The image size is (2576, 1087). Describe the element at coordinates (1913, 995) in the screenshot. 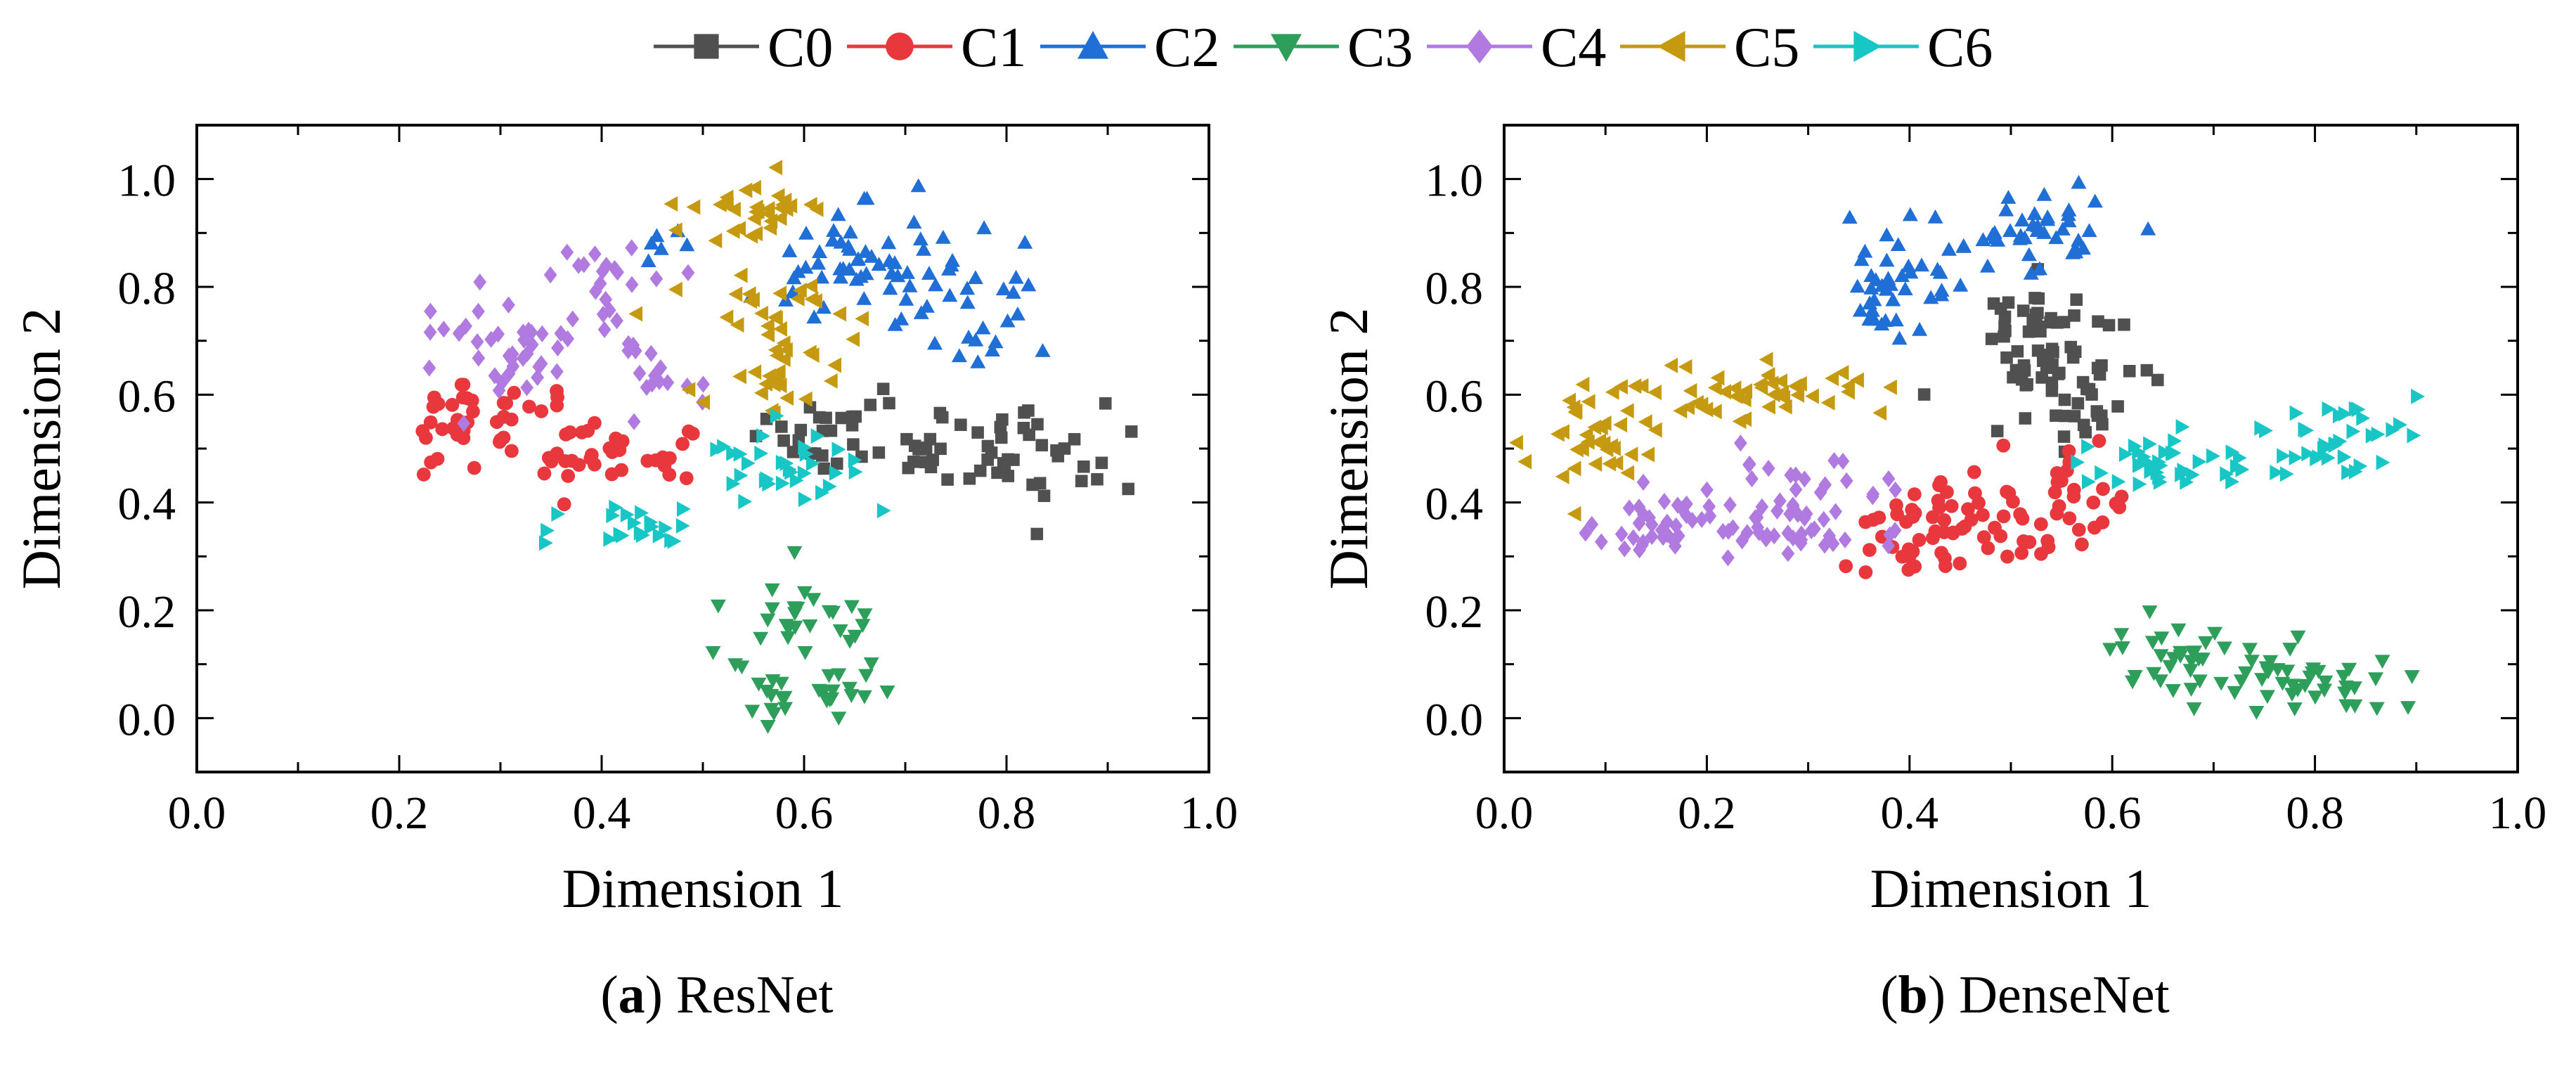

I see `caption-letter: b` at that location.